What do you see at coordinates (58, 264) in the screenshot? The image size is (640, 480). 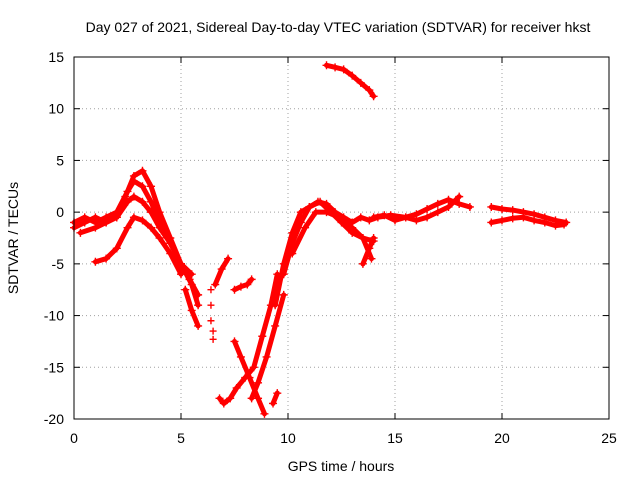 I see `y-tick-label: -5` at bounding box center [58, 264].